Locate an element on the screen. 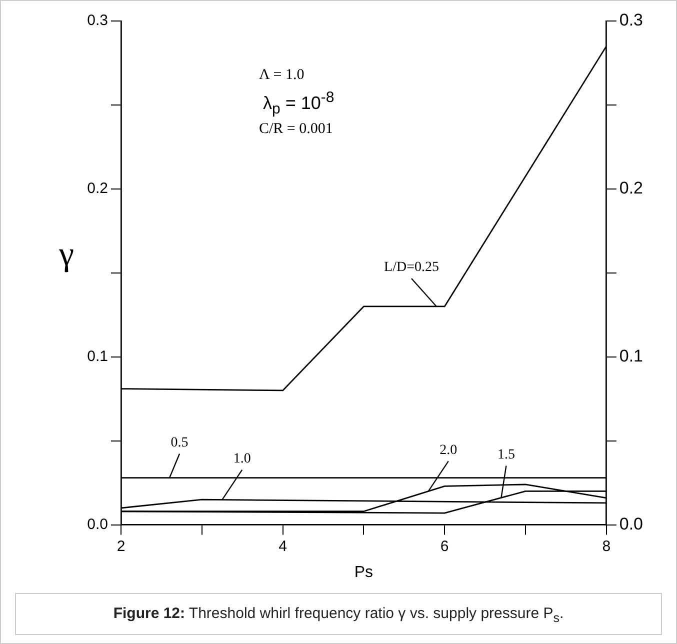  x-axis-title: Ps is located at coordinates (364, 572).